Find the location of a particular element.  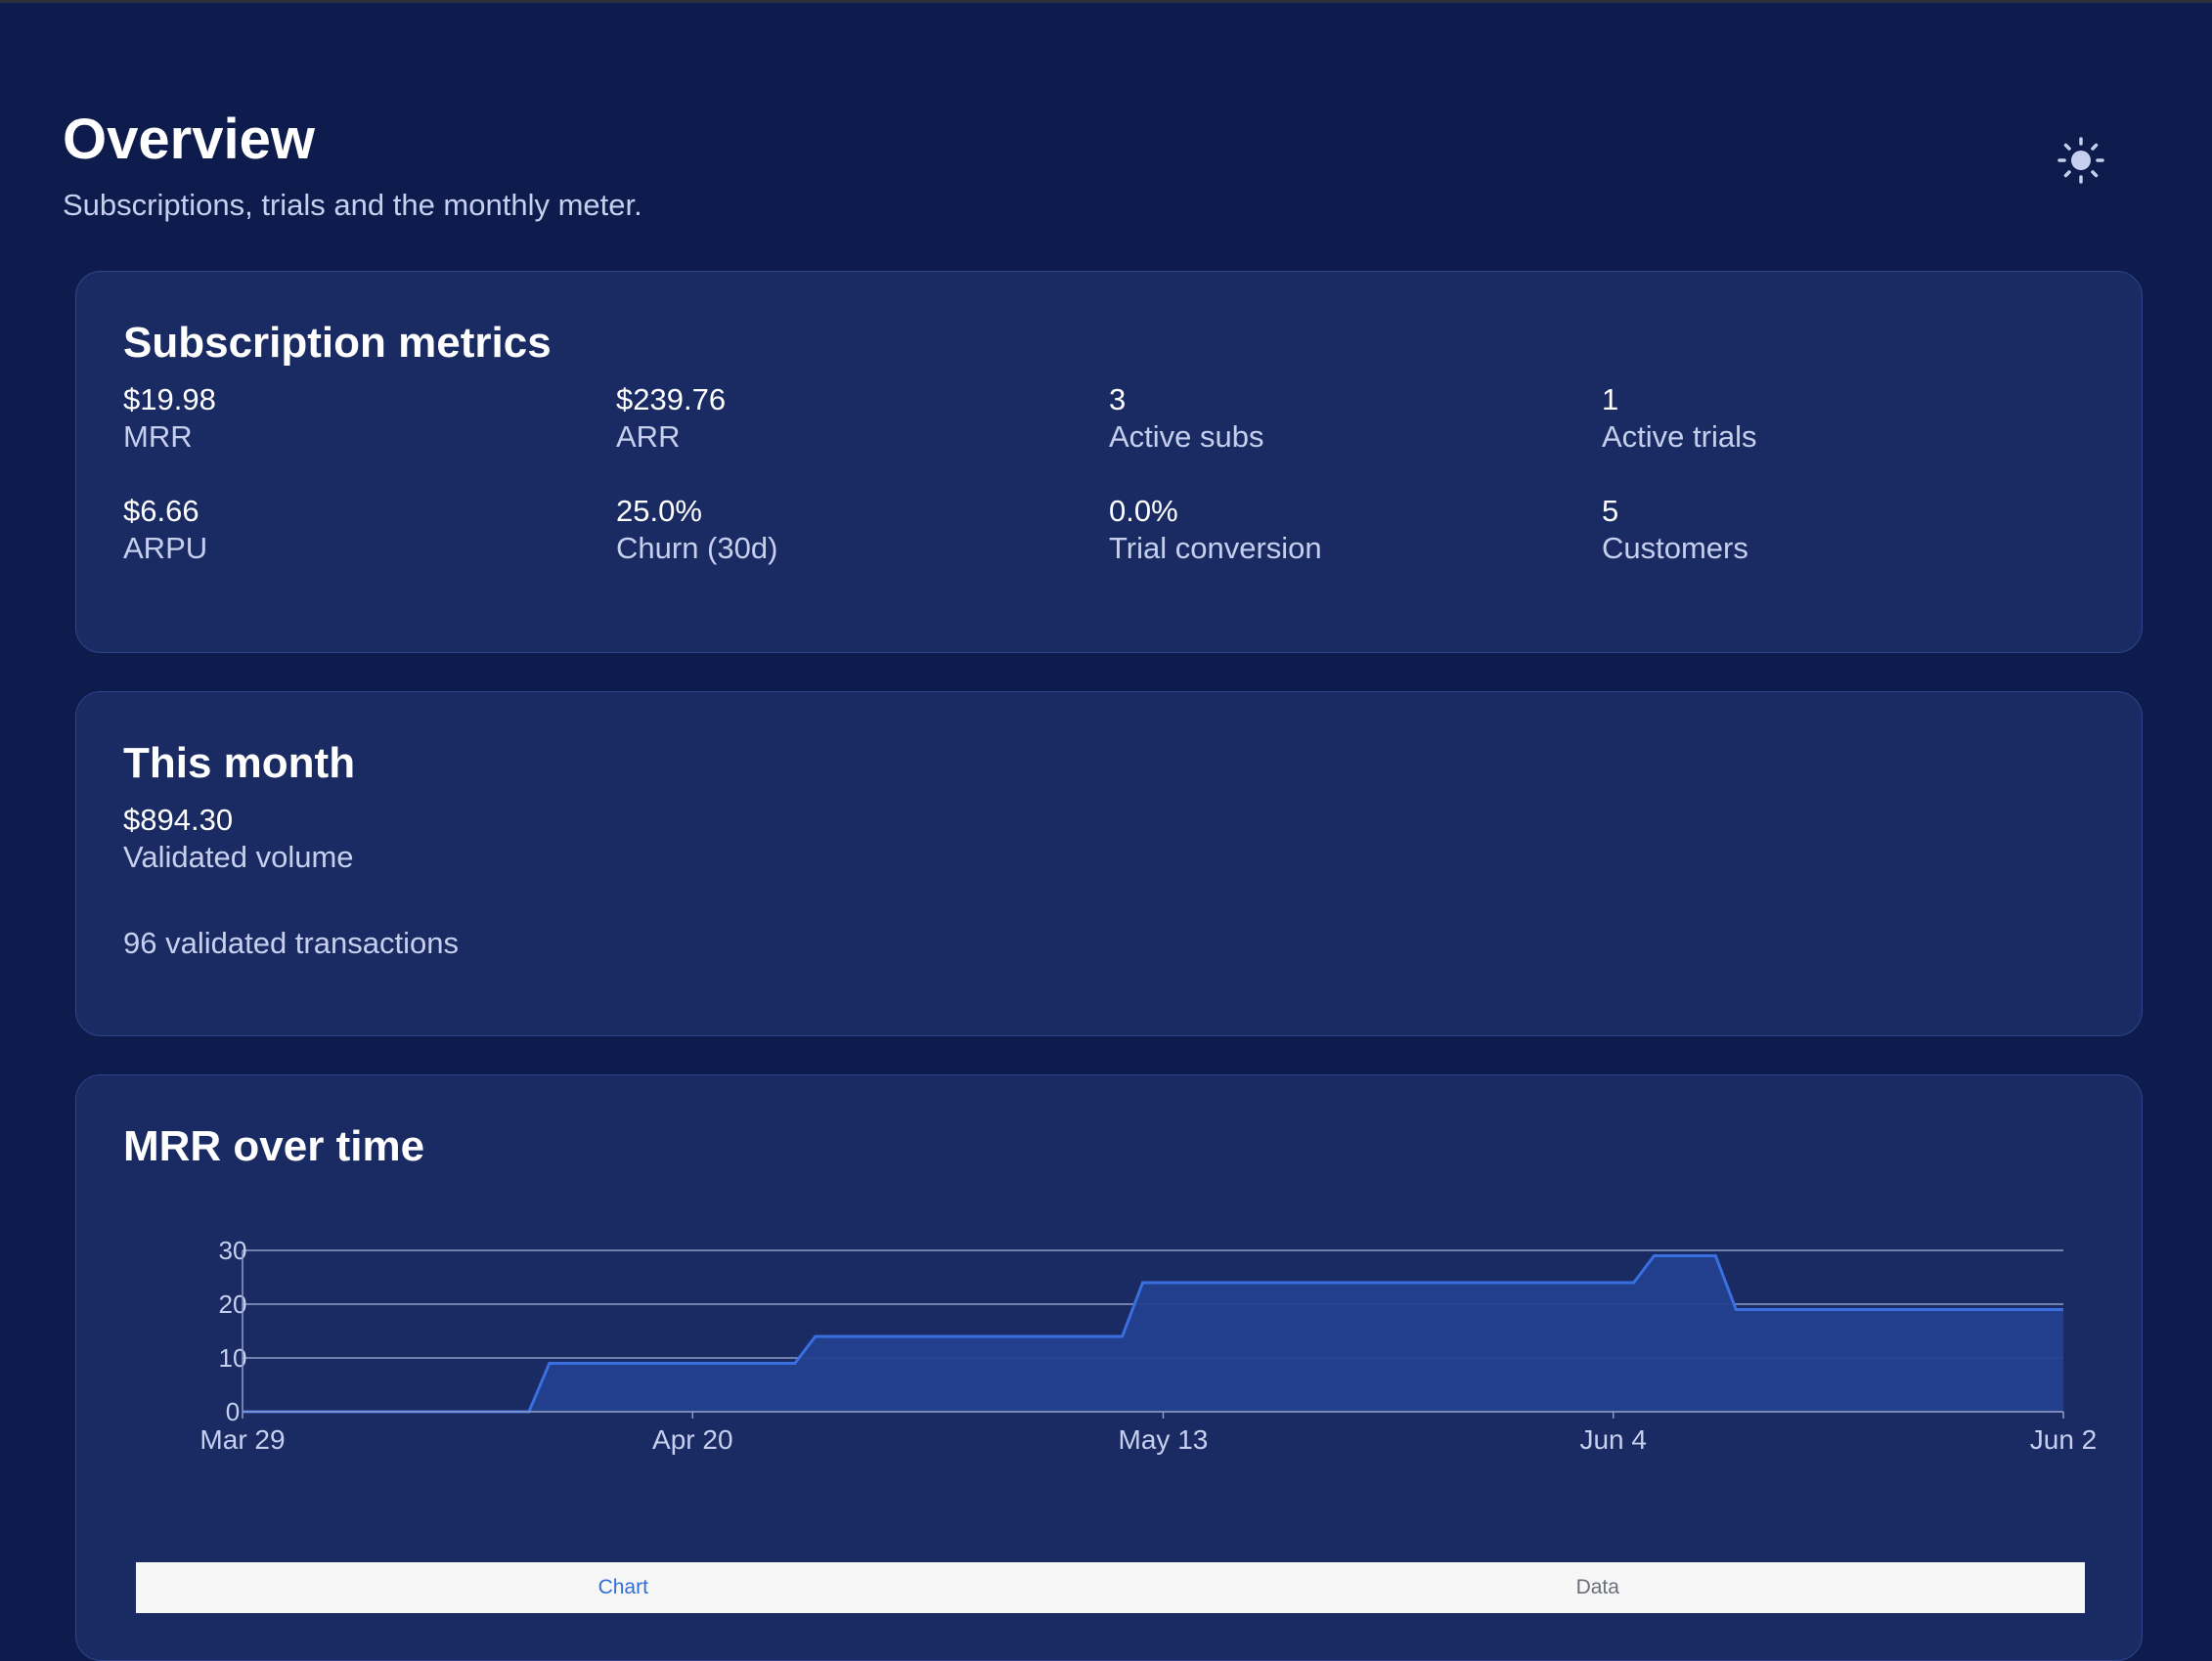

metric-value: 25.0% is located at coordinates (659, 511).